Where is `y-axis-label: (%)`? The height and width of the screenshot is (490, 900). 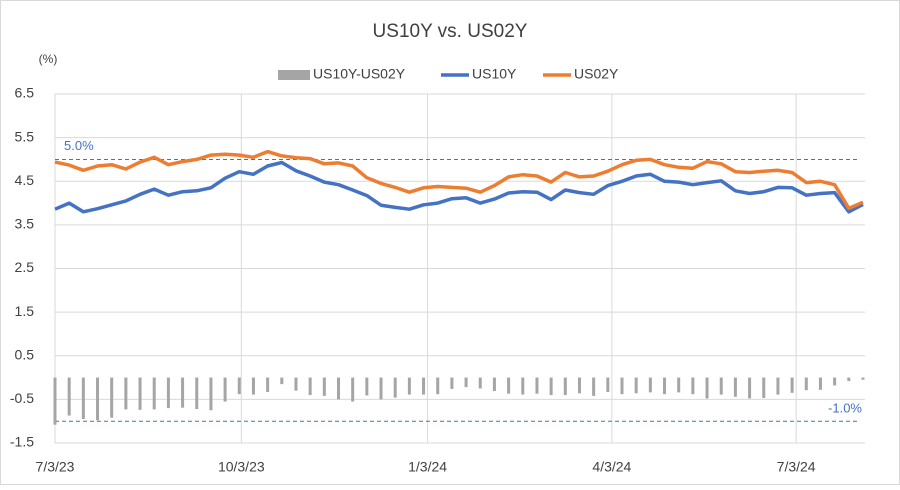 y-axis-label: (%) is located at coordinates (48, 59).